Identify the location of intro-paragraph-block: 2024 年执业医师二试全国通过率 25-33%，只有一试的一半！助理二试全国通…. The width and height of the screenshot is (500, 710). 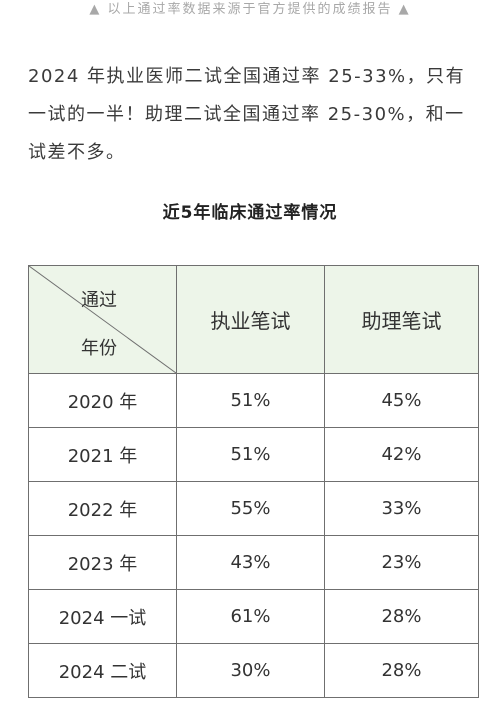
(252, 115).